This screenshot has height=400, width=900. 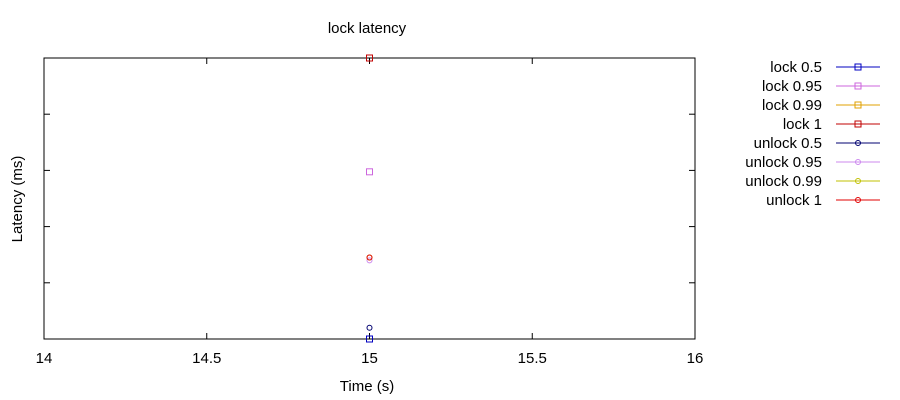 What do you see at coordinates (695, 358) in the screenshot?
I see `x-tick-label: 16` at bounding box center [695, 358].